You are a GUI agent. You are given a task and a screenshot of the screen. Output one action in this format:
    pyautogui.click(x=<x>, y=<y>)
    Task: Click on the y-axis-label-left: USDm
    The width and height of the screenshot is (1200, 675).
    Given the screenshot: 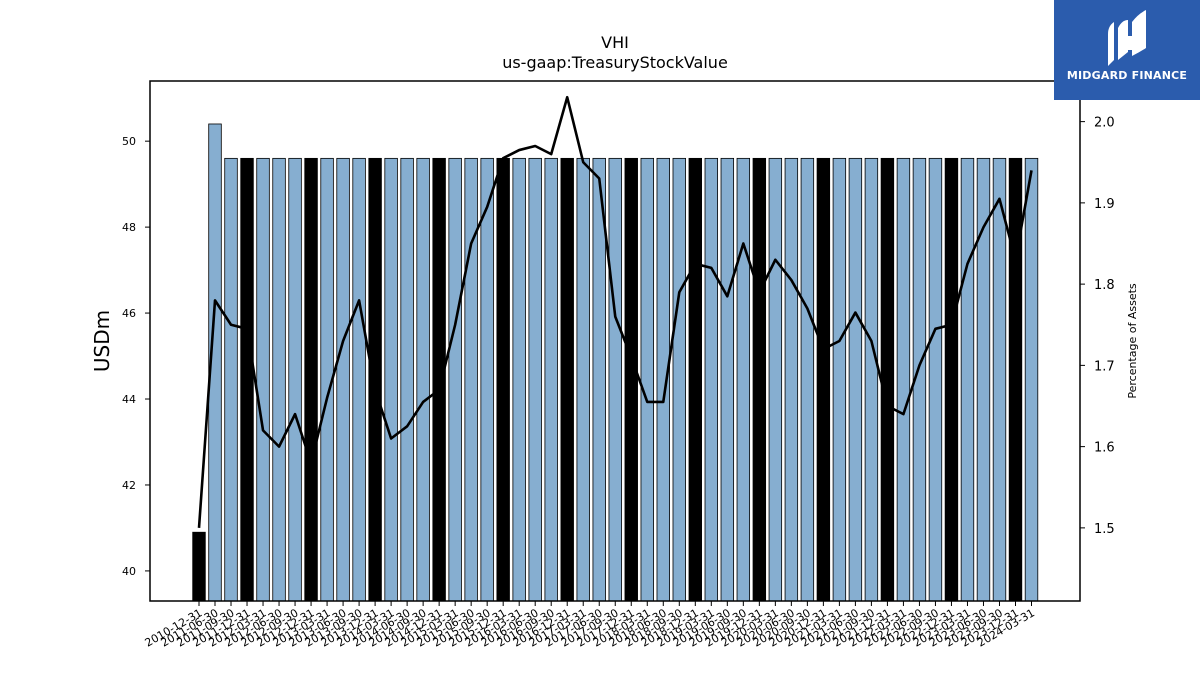 What is the action you would take?
    pyautogui.click(x=102, y=341)
    